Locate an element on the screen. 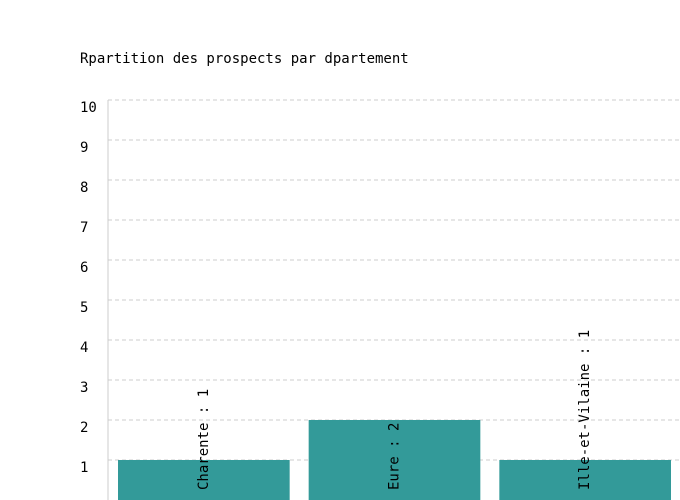 The height and width of the screenshot is (500, 680). y-tick-label: 9 is located at coordinates (84, 148).